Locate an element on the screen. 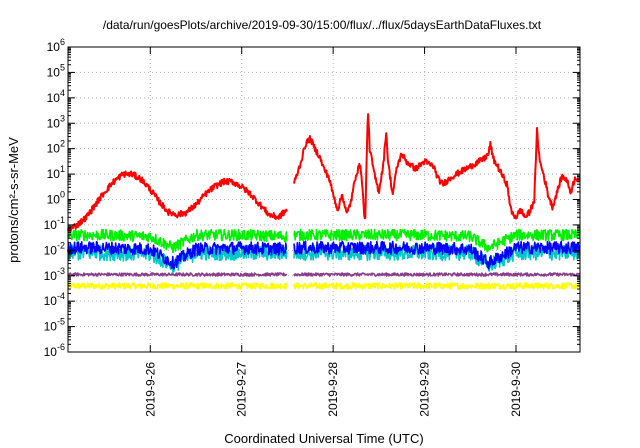 The height and width of the screenshot is (448, 640). y-tick-label-exponent: -6 is located at coordinates (61, 347).